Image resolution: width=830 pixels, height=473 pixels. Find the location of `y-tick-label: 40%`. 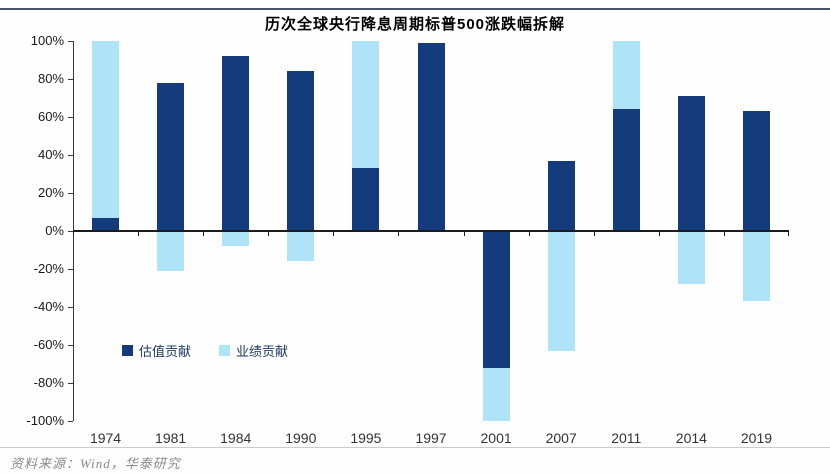

y-tick-label: 40% is located at coordinates (50, 154).